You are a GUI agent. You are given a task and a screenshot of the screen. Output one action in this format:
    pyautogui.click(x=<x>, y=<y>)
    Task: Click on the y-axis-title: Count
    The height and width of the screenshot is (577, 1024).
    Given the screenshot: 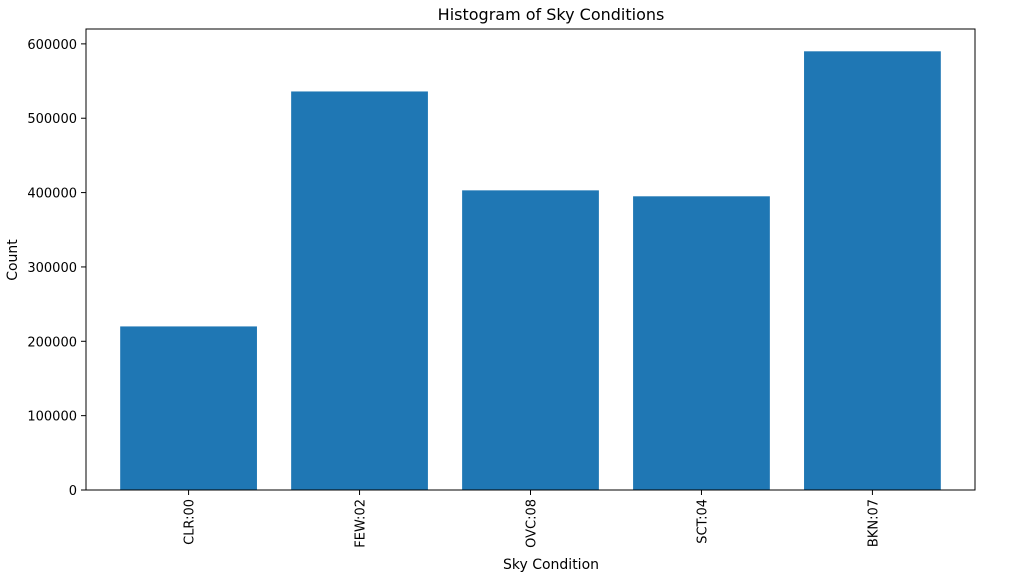 What is the action you would take?
    pyautogui.click(x=13, y=260)
    